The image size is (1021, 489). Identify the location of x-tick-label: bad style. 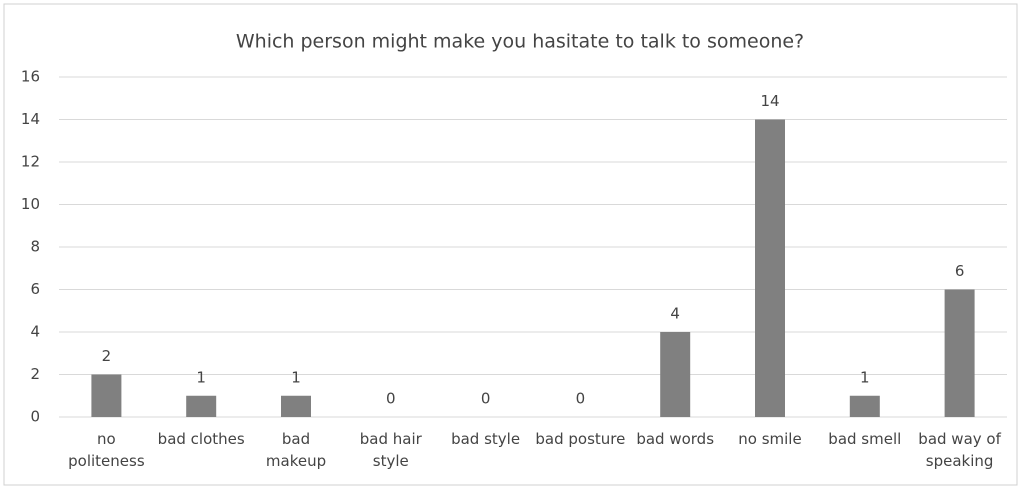
(486, 439).